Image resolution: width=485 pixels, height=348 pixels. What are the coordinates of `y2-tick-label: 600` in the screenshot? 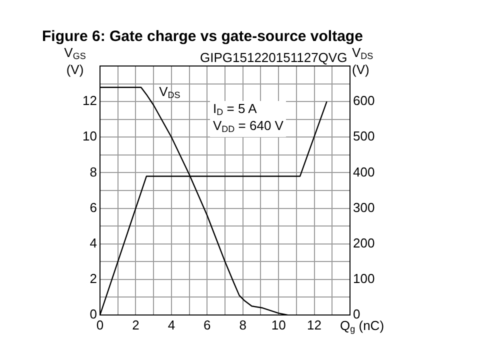 It's located at (364, 100).